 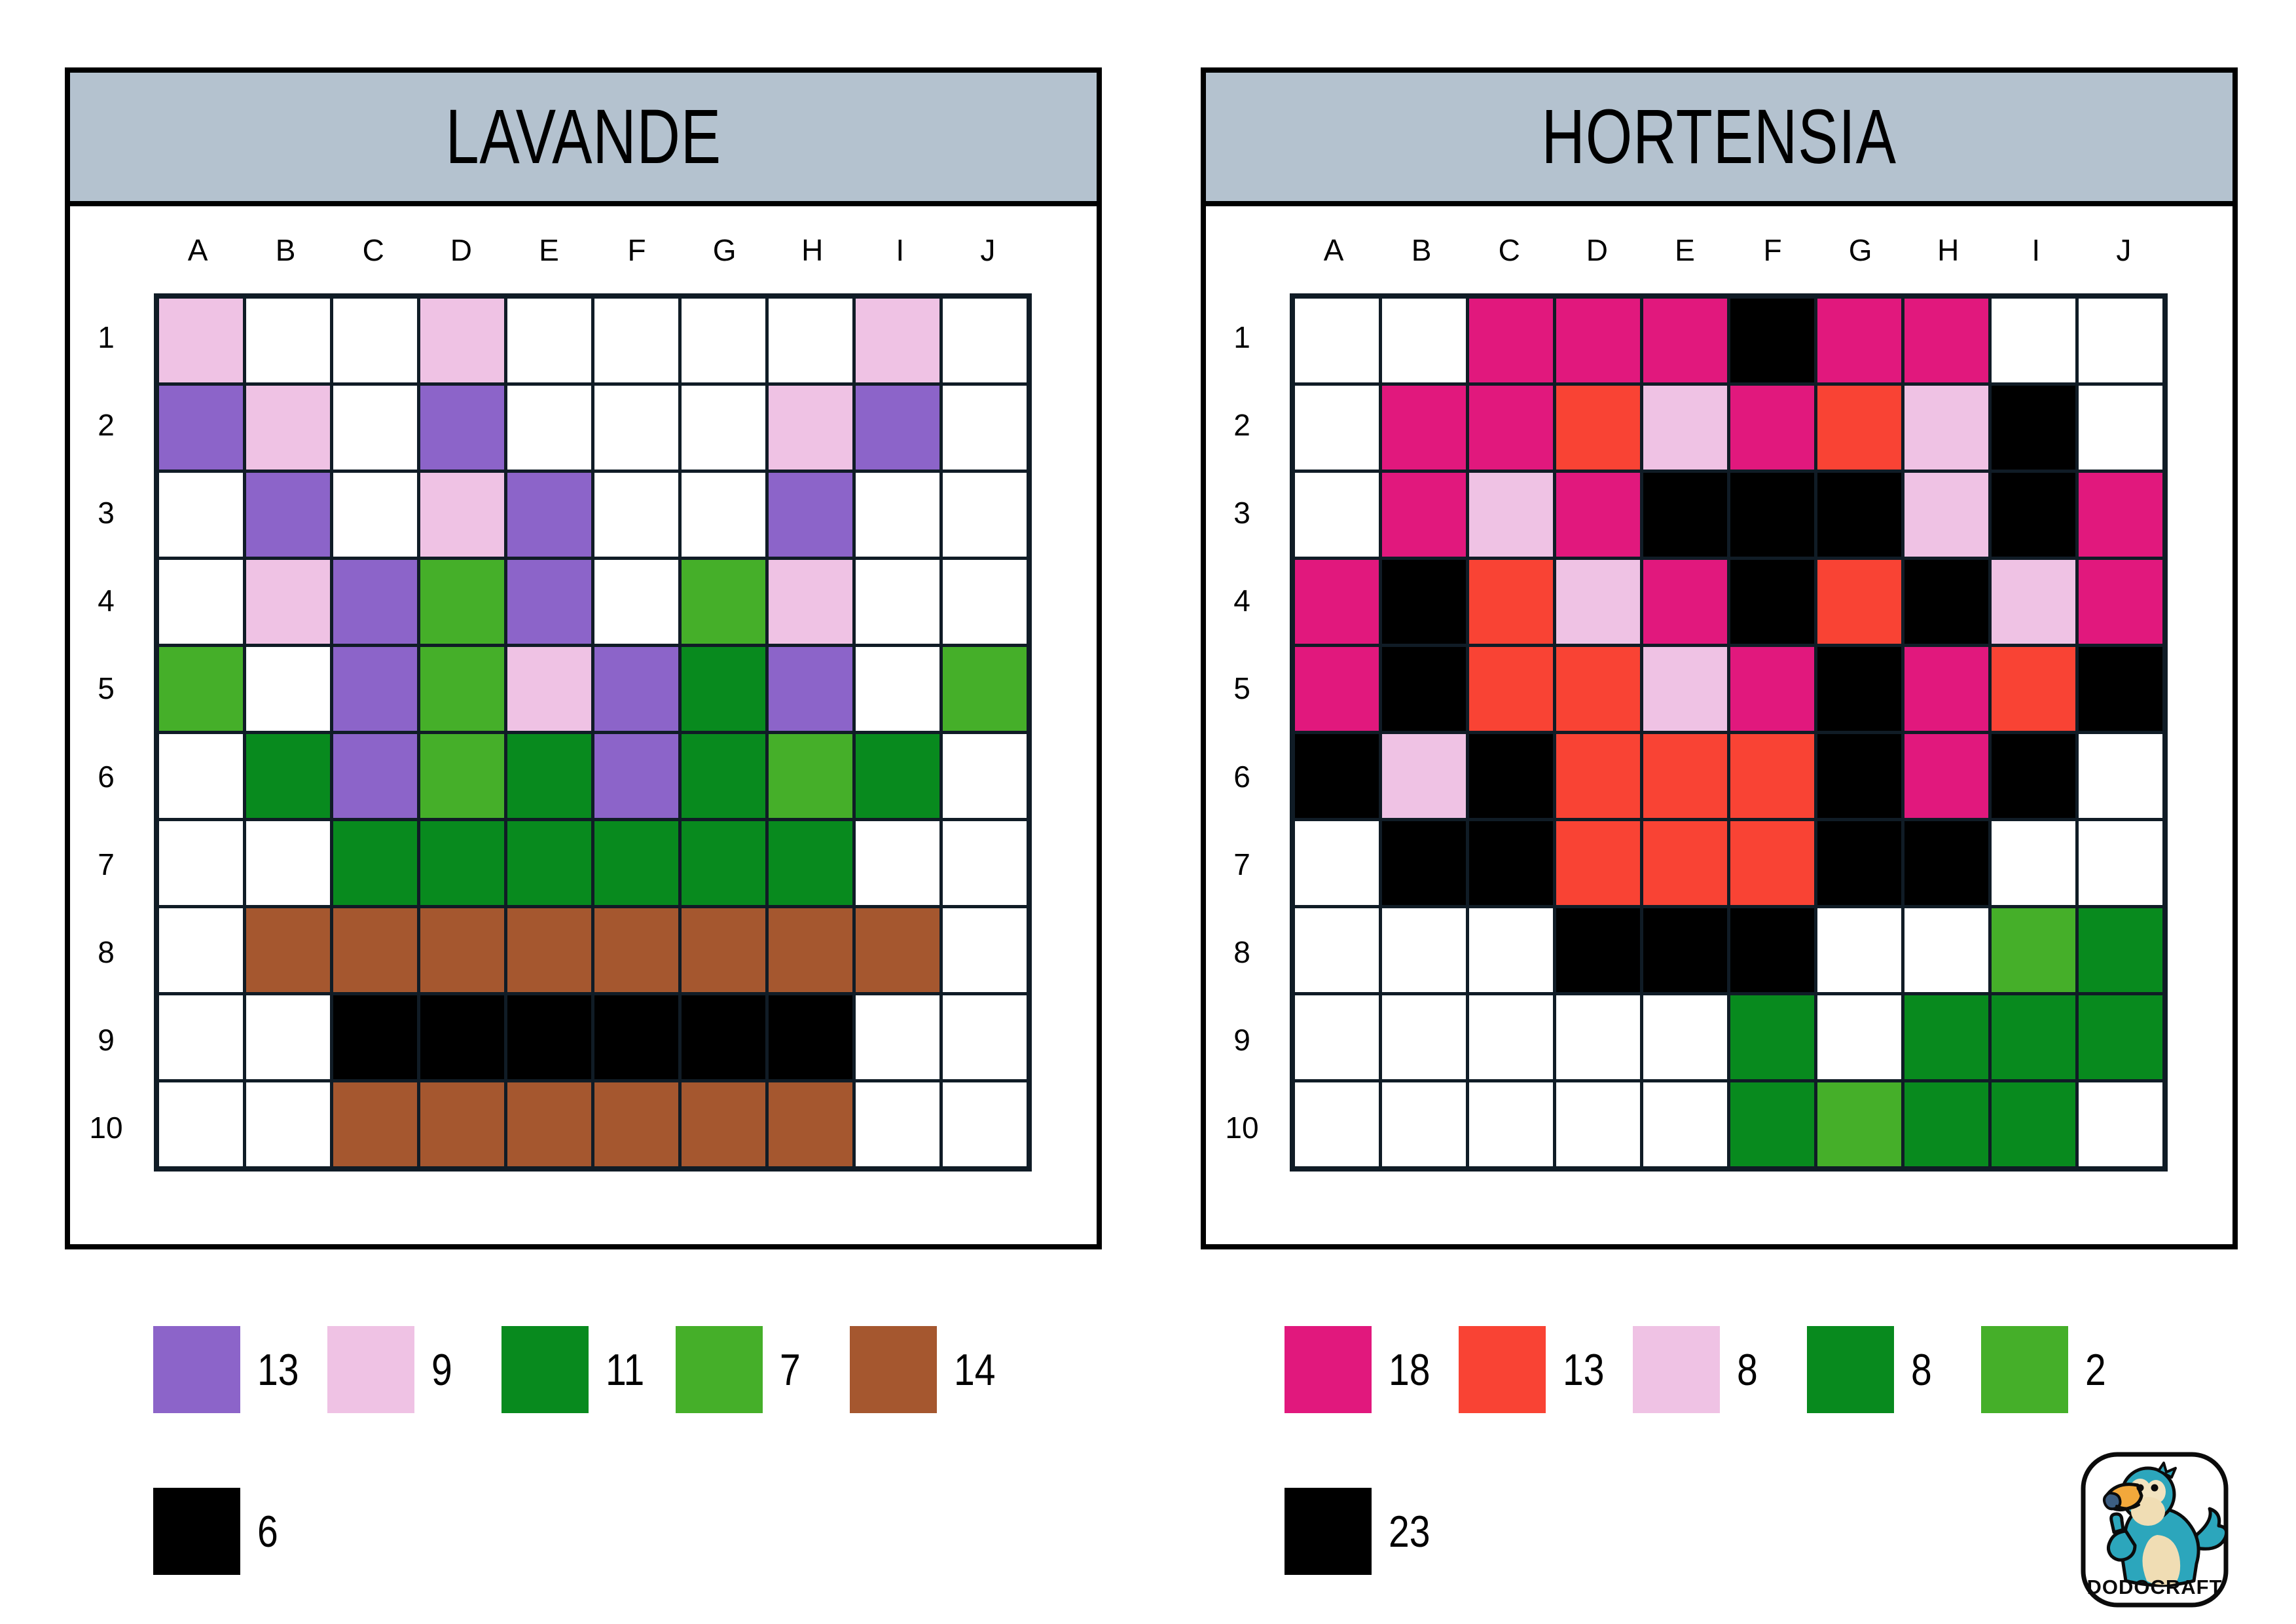 What do you see at coordinates (106, 951) in the screenshot?
I see `row-label-8: 8` at bounding box center [106, 951].